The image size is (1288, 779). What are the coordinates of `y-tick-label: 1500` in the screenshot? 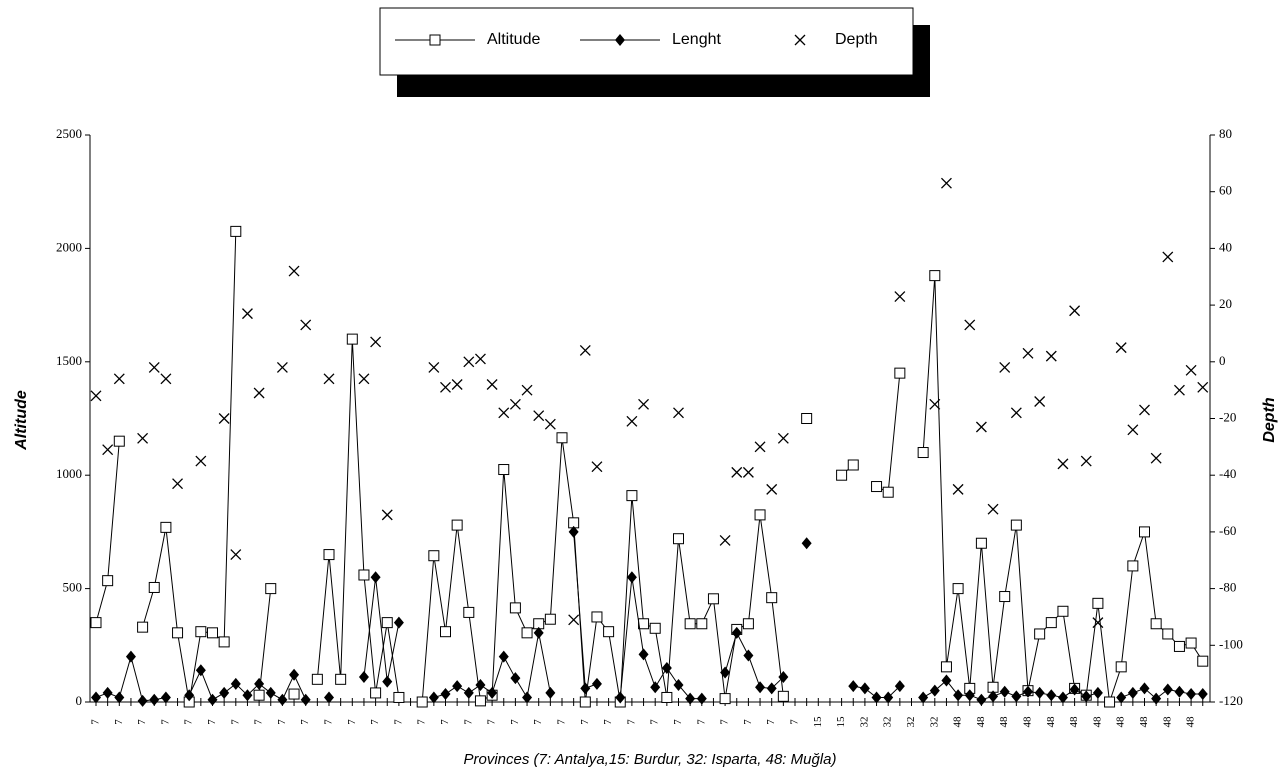 It's located at (69, 360).